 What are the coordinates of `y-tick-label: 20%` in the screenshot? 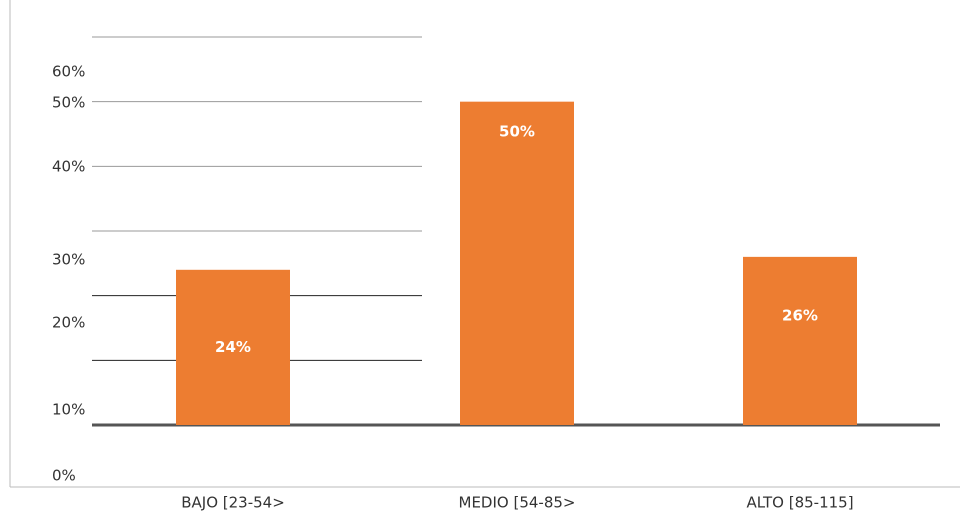 It's located at (68, 323).